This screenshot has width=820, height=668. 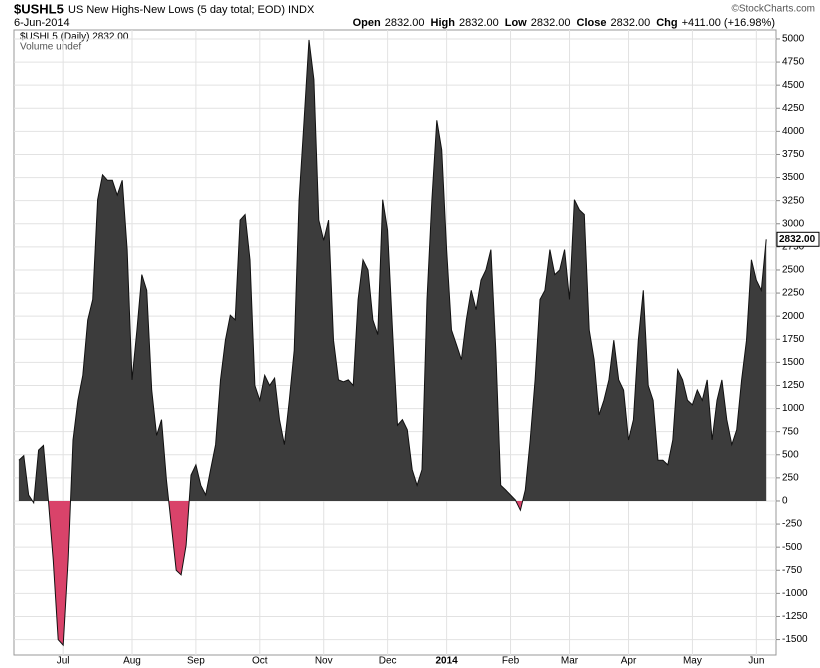 I want to click on y-tick-label: 4000, so click(x=793, y=131).